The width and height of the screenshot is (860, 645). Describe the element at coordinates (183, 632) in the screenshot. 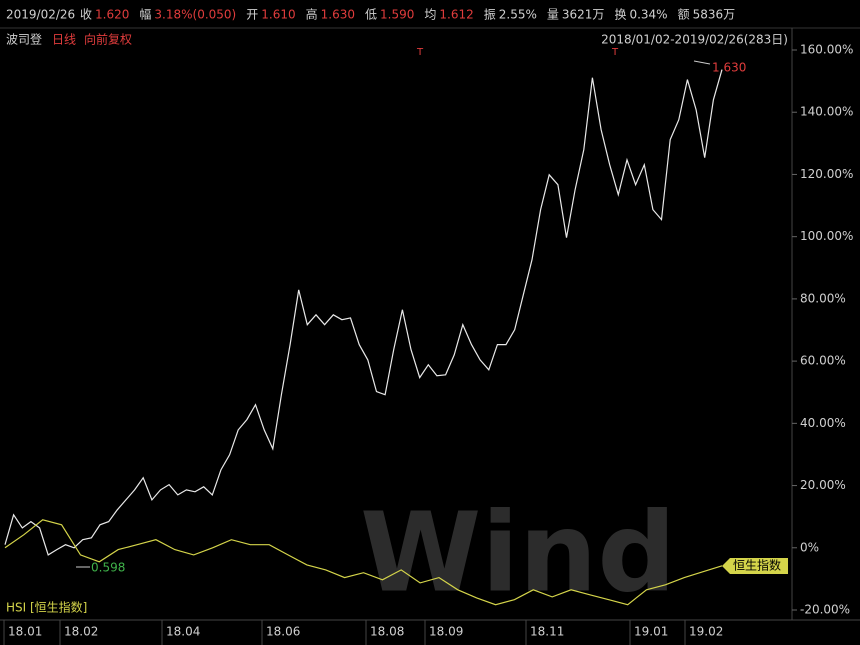

I see `x-tick-label: 18.04` at that location.